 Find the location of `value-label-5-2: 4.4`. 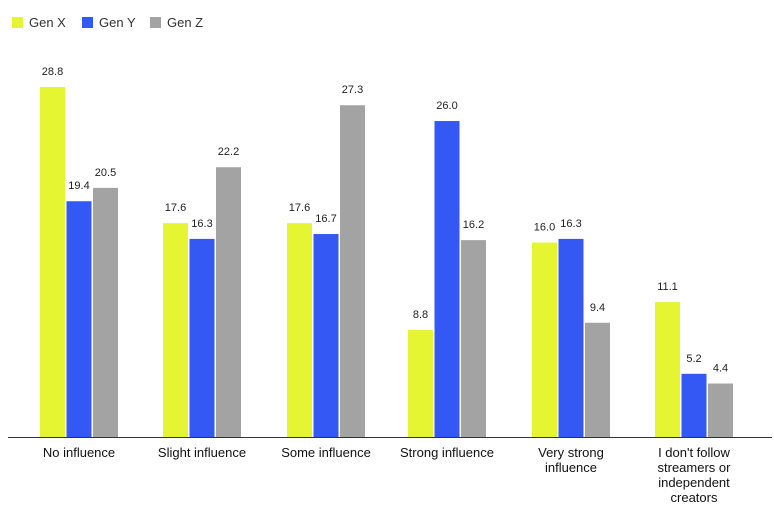

value-label-5-2: 4.4 is located at coordinates (720, 369).